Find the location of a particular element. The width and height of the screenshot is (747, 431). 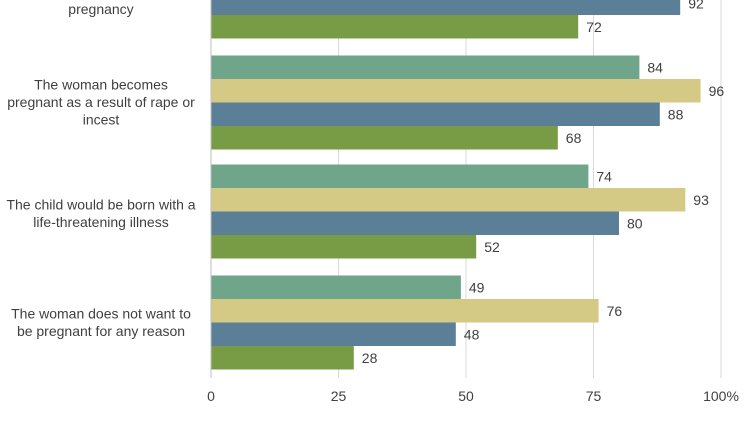

x-tick-label: 100% is located at coordinates (721, 396).